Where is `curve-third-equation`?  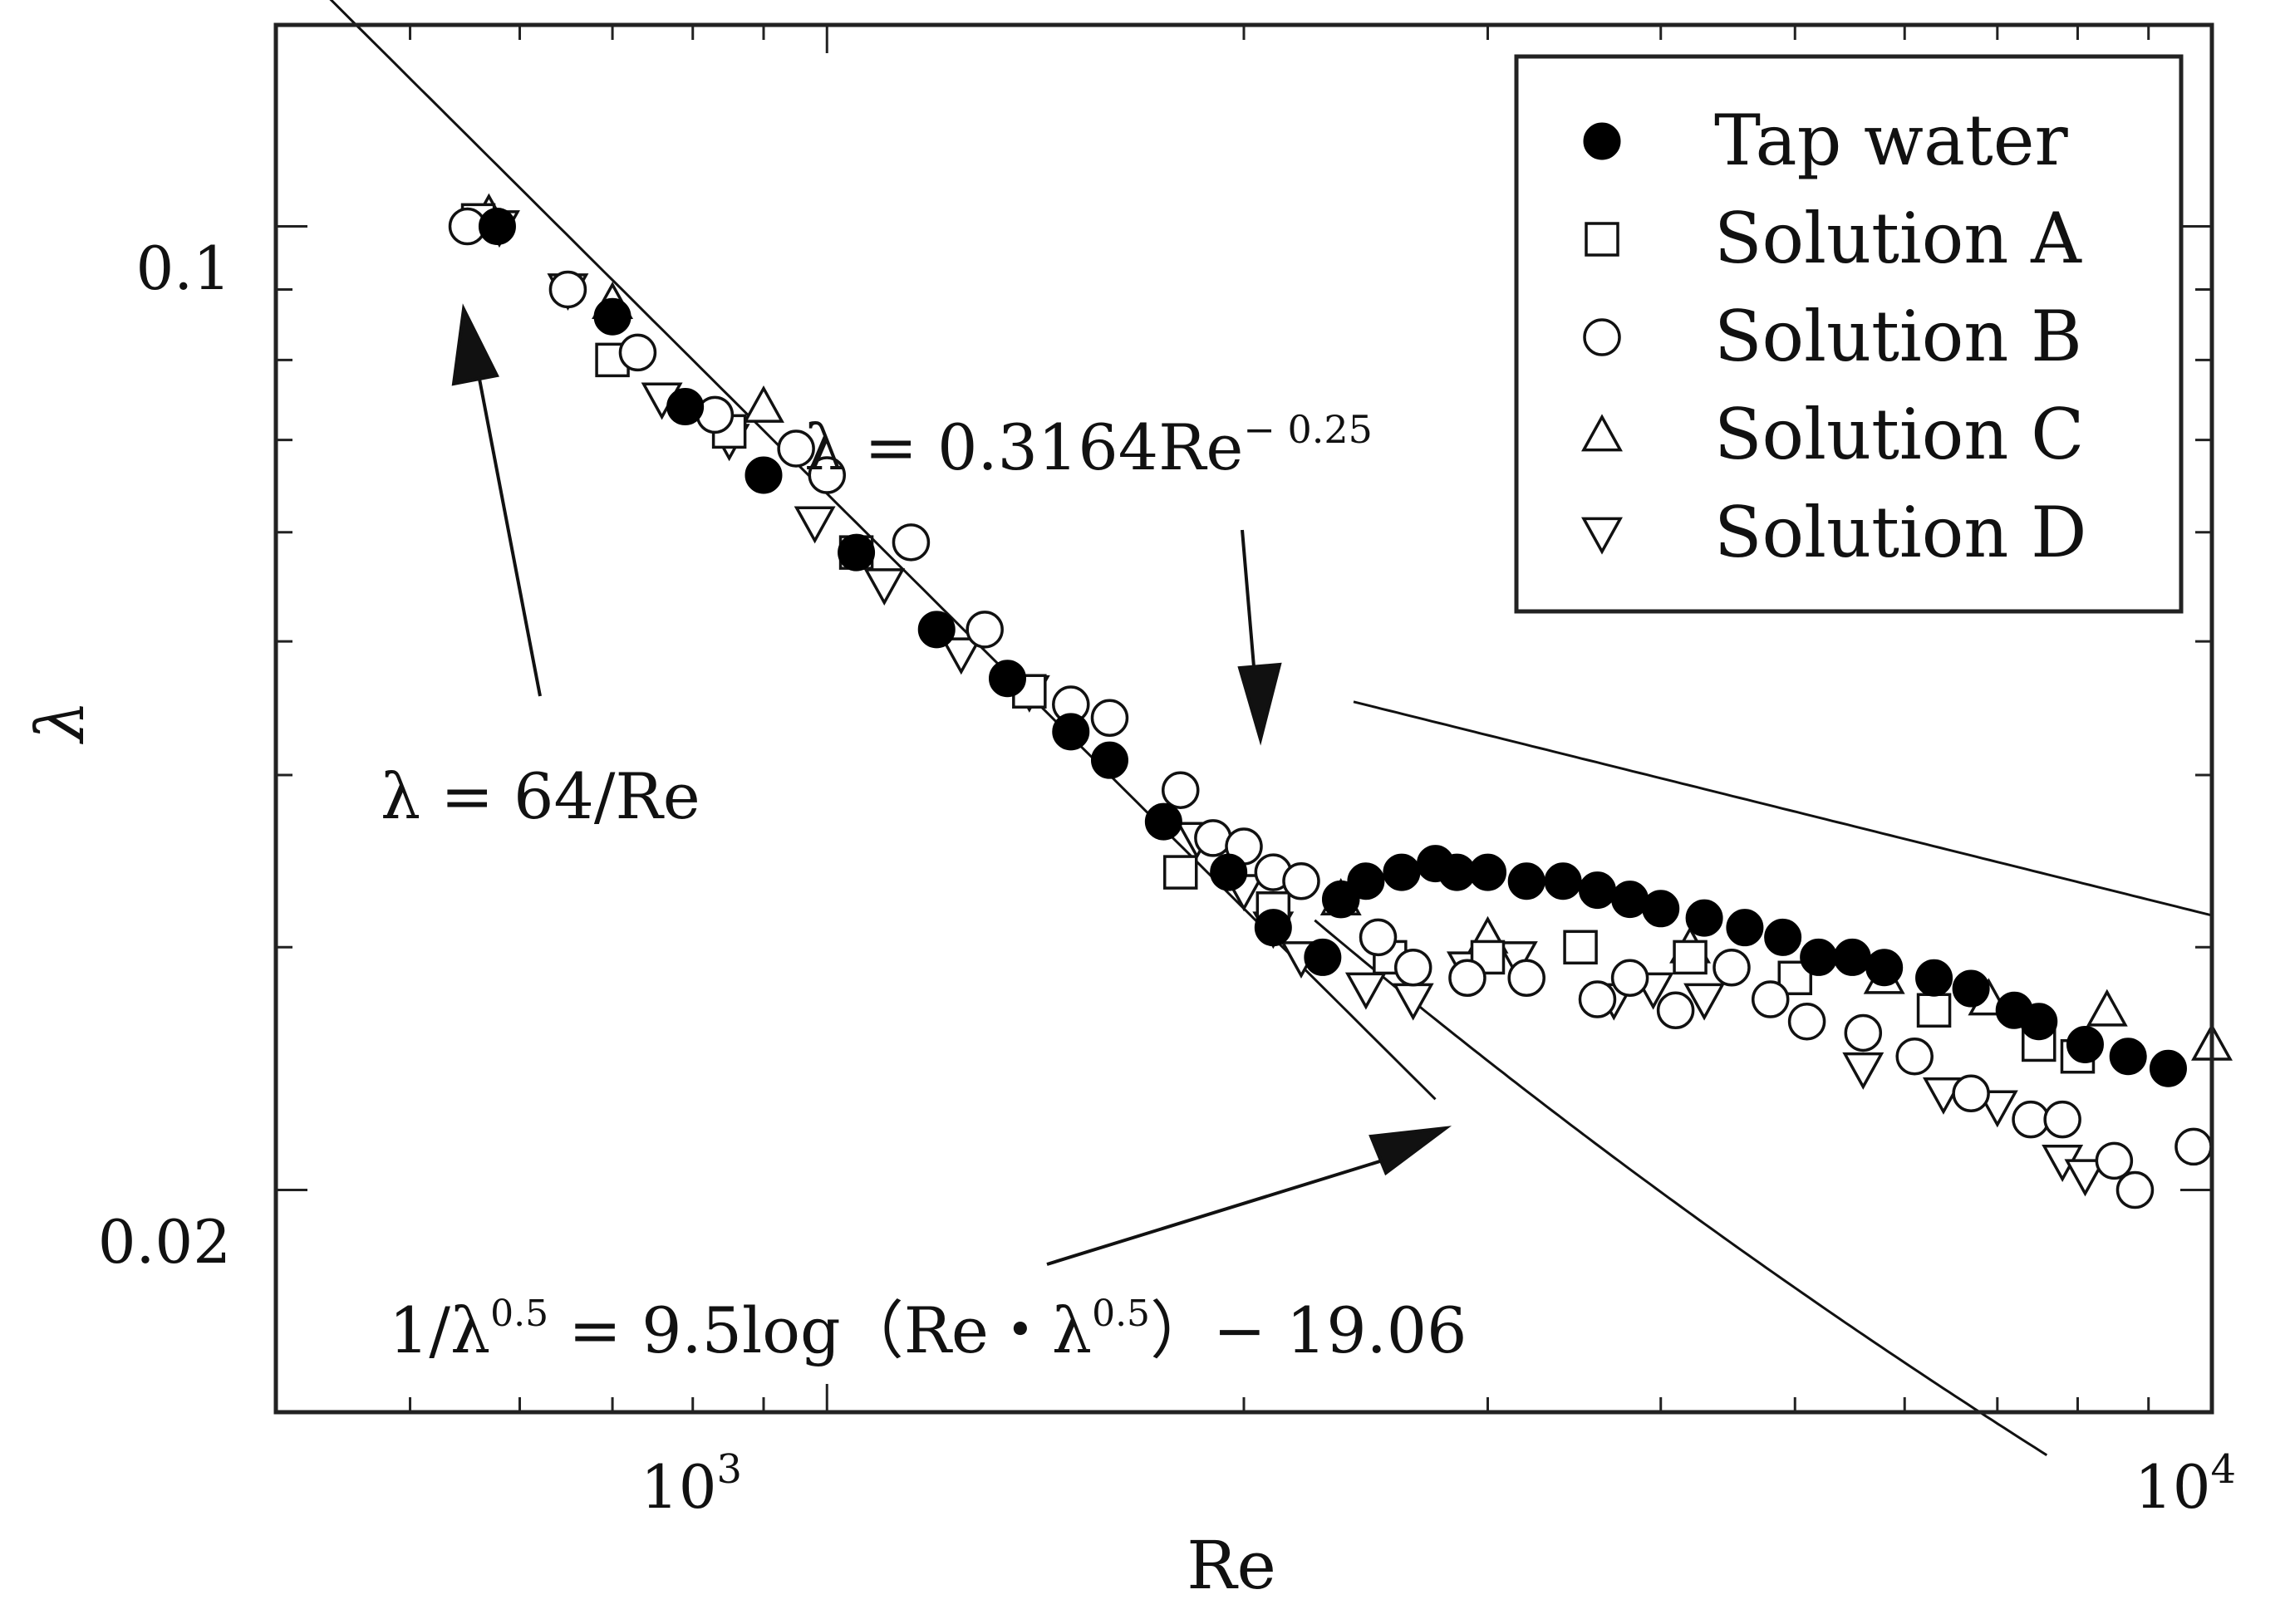
curve-third-equation is located at coordinates (1681, 1188).